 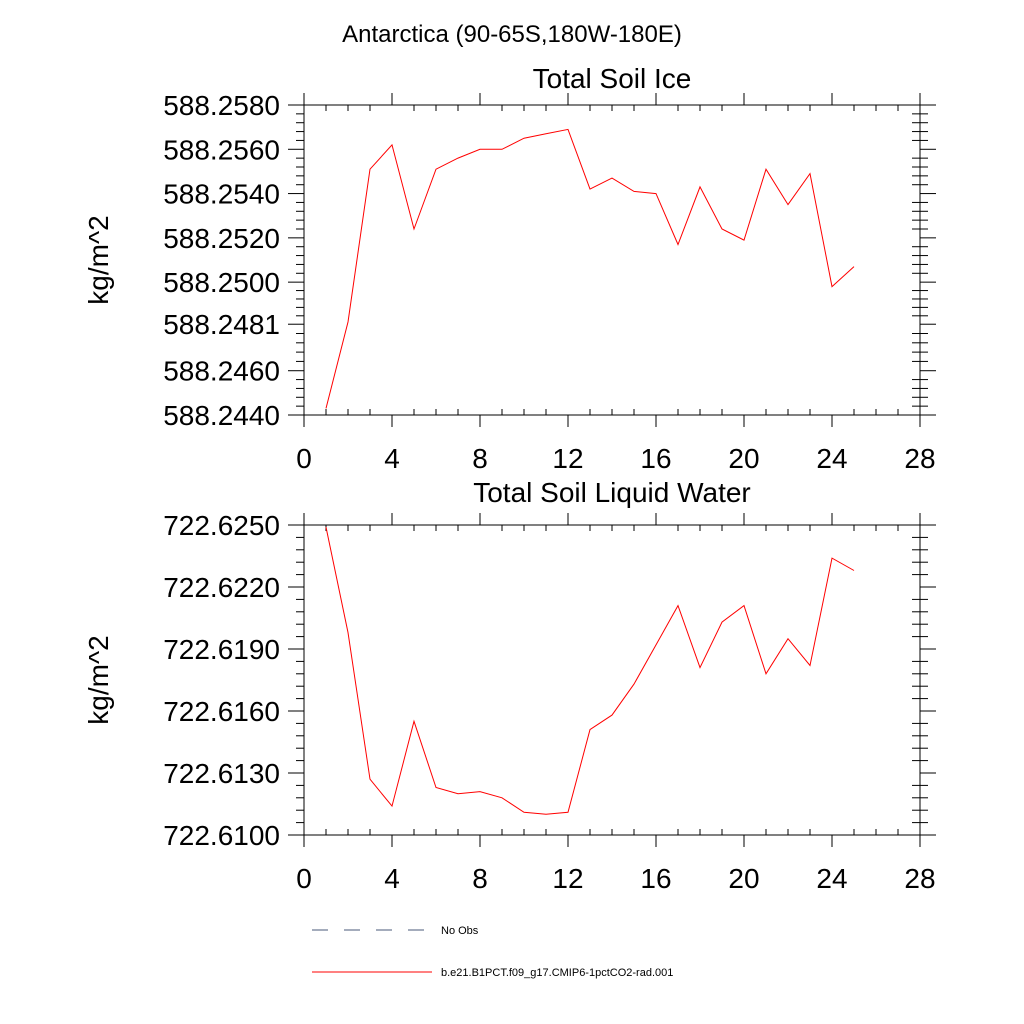 I want to click on y-tick-label: 588.2481, so click(x=221, y=324).